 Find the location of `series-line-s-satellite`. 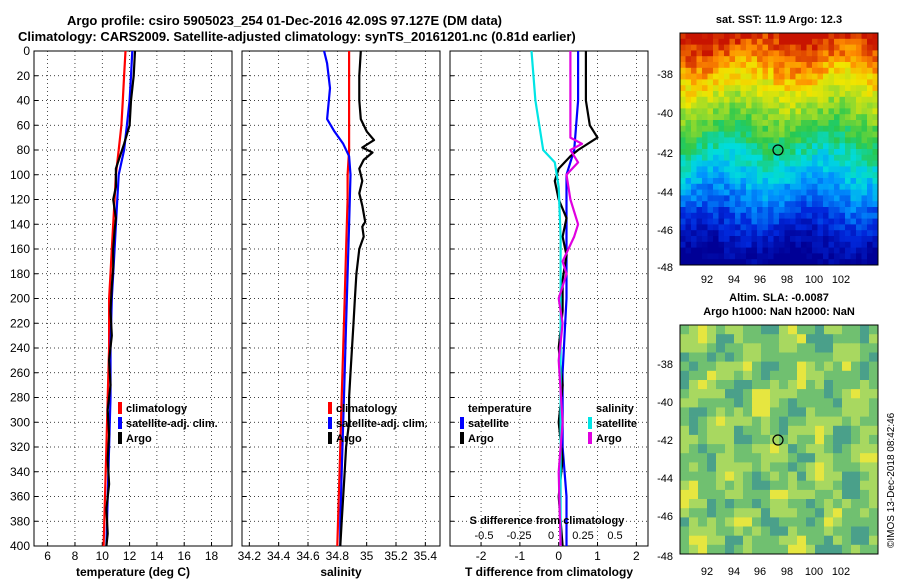

series-line-s-satellite is located at coordinates (546, 298).